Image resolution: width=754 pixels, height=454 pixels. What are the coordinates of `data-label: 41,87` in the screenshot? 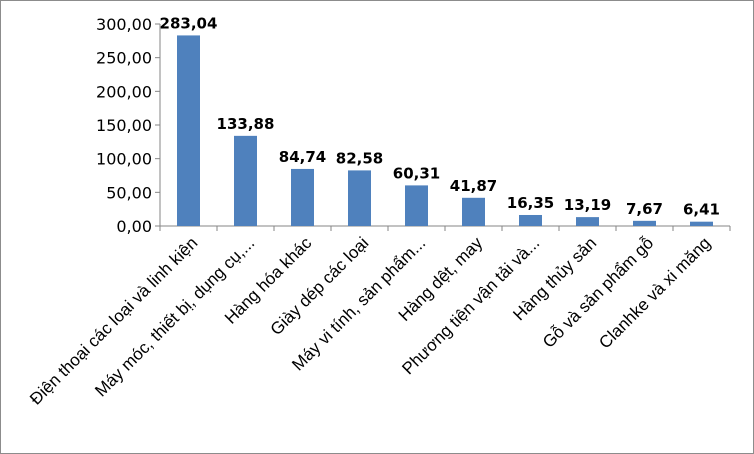 It's located at (473, 186).